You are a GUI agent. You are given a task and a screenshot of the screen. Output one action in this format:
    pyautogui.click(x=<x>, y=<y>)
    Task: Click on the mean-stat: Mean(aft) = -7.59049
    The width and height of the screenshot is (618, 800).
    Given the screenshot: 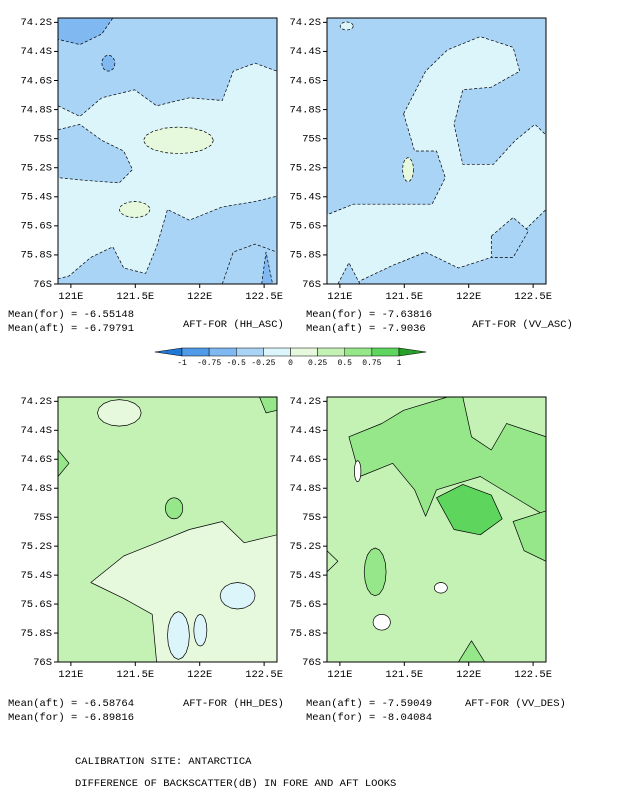 What is the action you would take?
    pyautogui.click(x=369, y=704)
    